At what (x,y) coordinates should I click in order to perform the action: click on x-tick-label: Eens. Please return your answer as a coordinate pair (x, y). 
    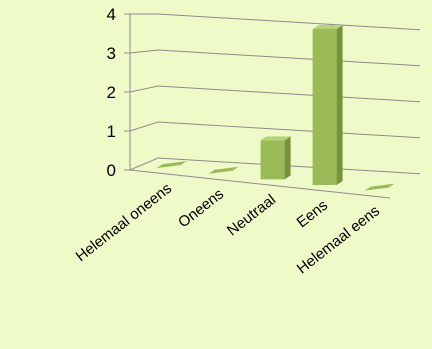
    Looking at the image, I should click on (312, 214).